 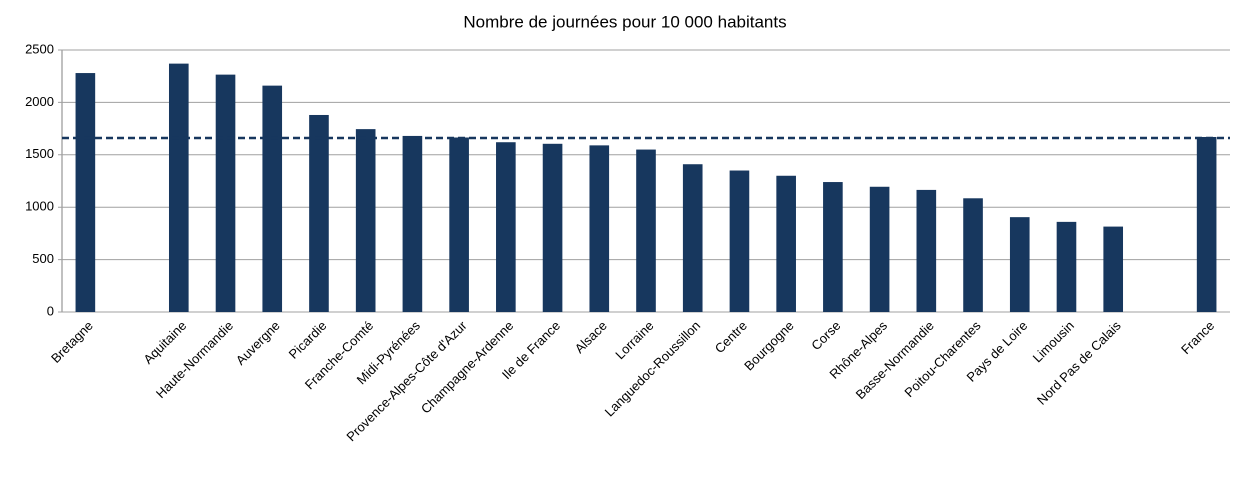 What do you see at coordinates (731, 337) in the screenshot?
I see `x-tick-label: Centre` at bounding box center [731, 337].